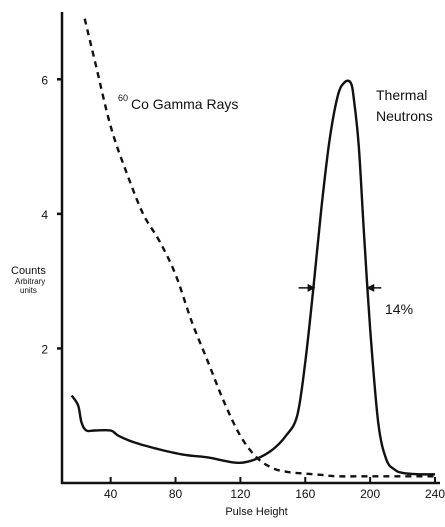  Describe the element at coordinates (44, 349) in the screenshot. I see `y-tick-label: 2` at that location.